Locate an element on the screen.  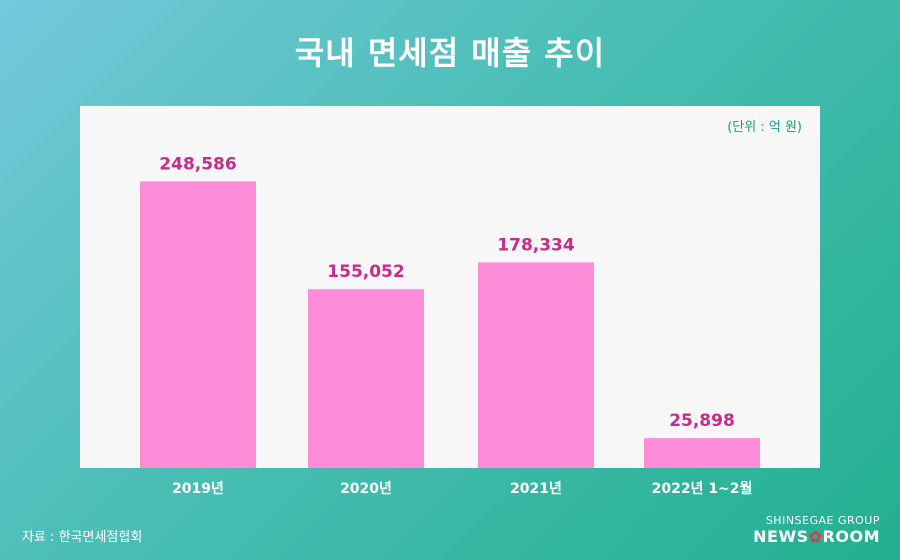
category-label-1: 2020년 is located at coordinates (366, 489).